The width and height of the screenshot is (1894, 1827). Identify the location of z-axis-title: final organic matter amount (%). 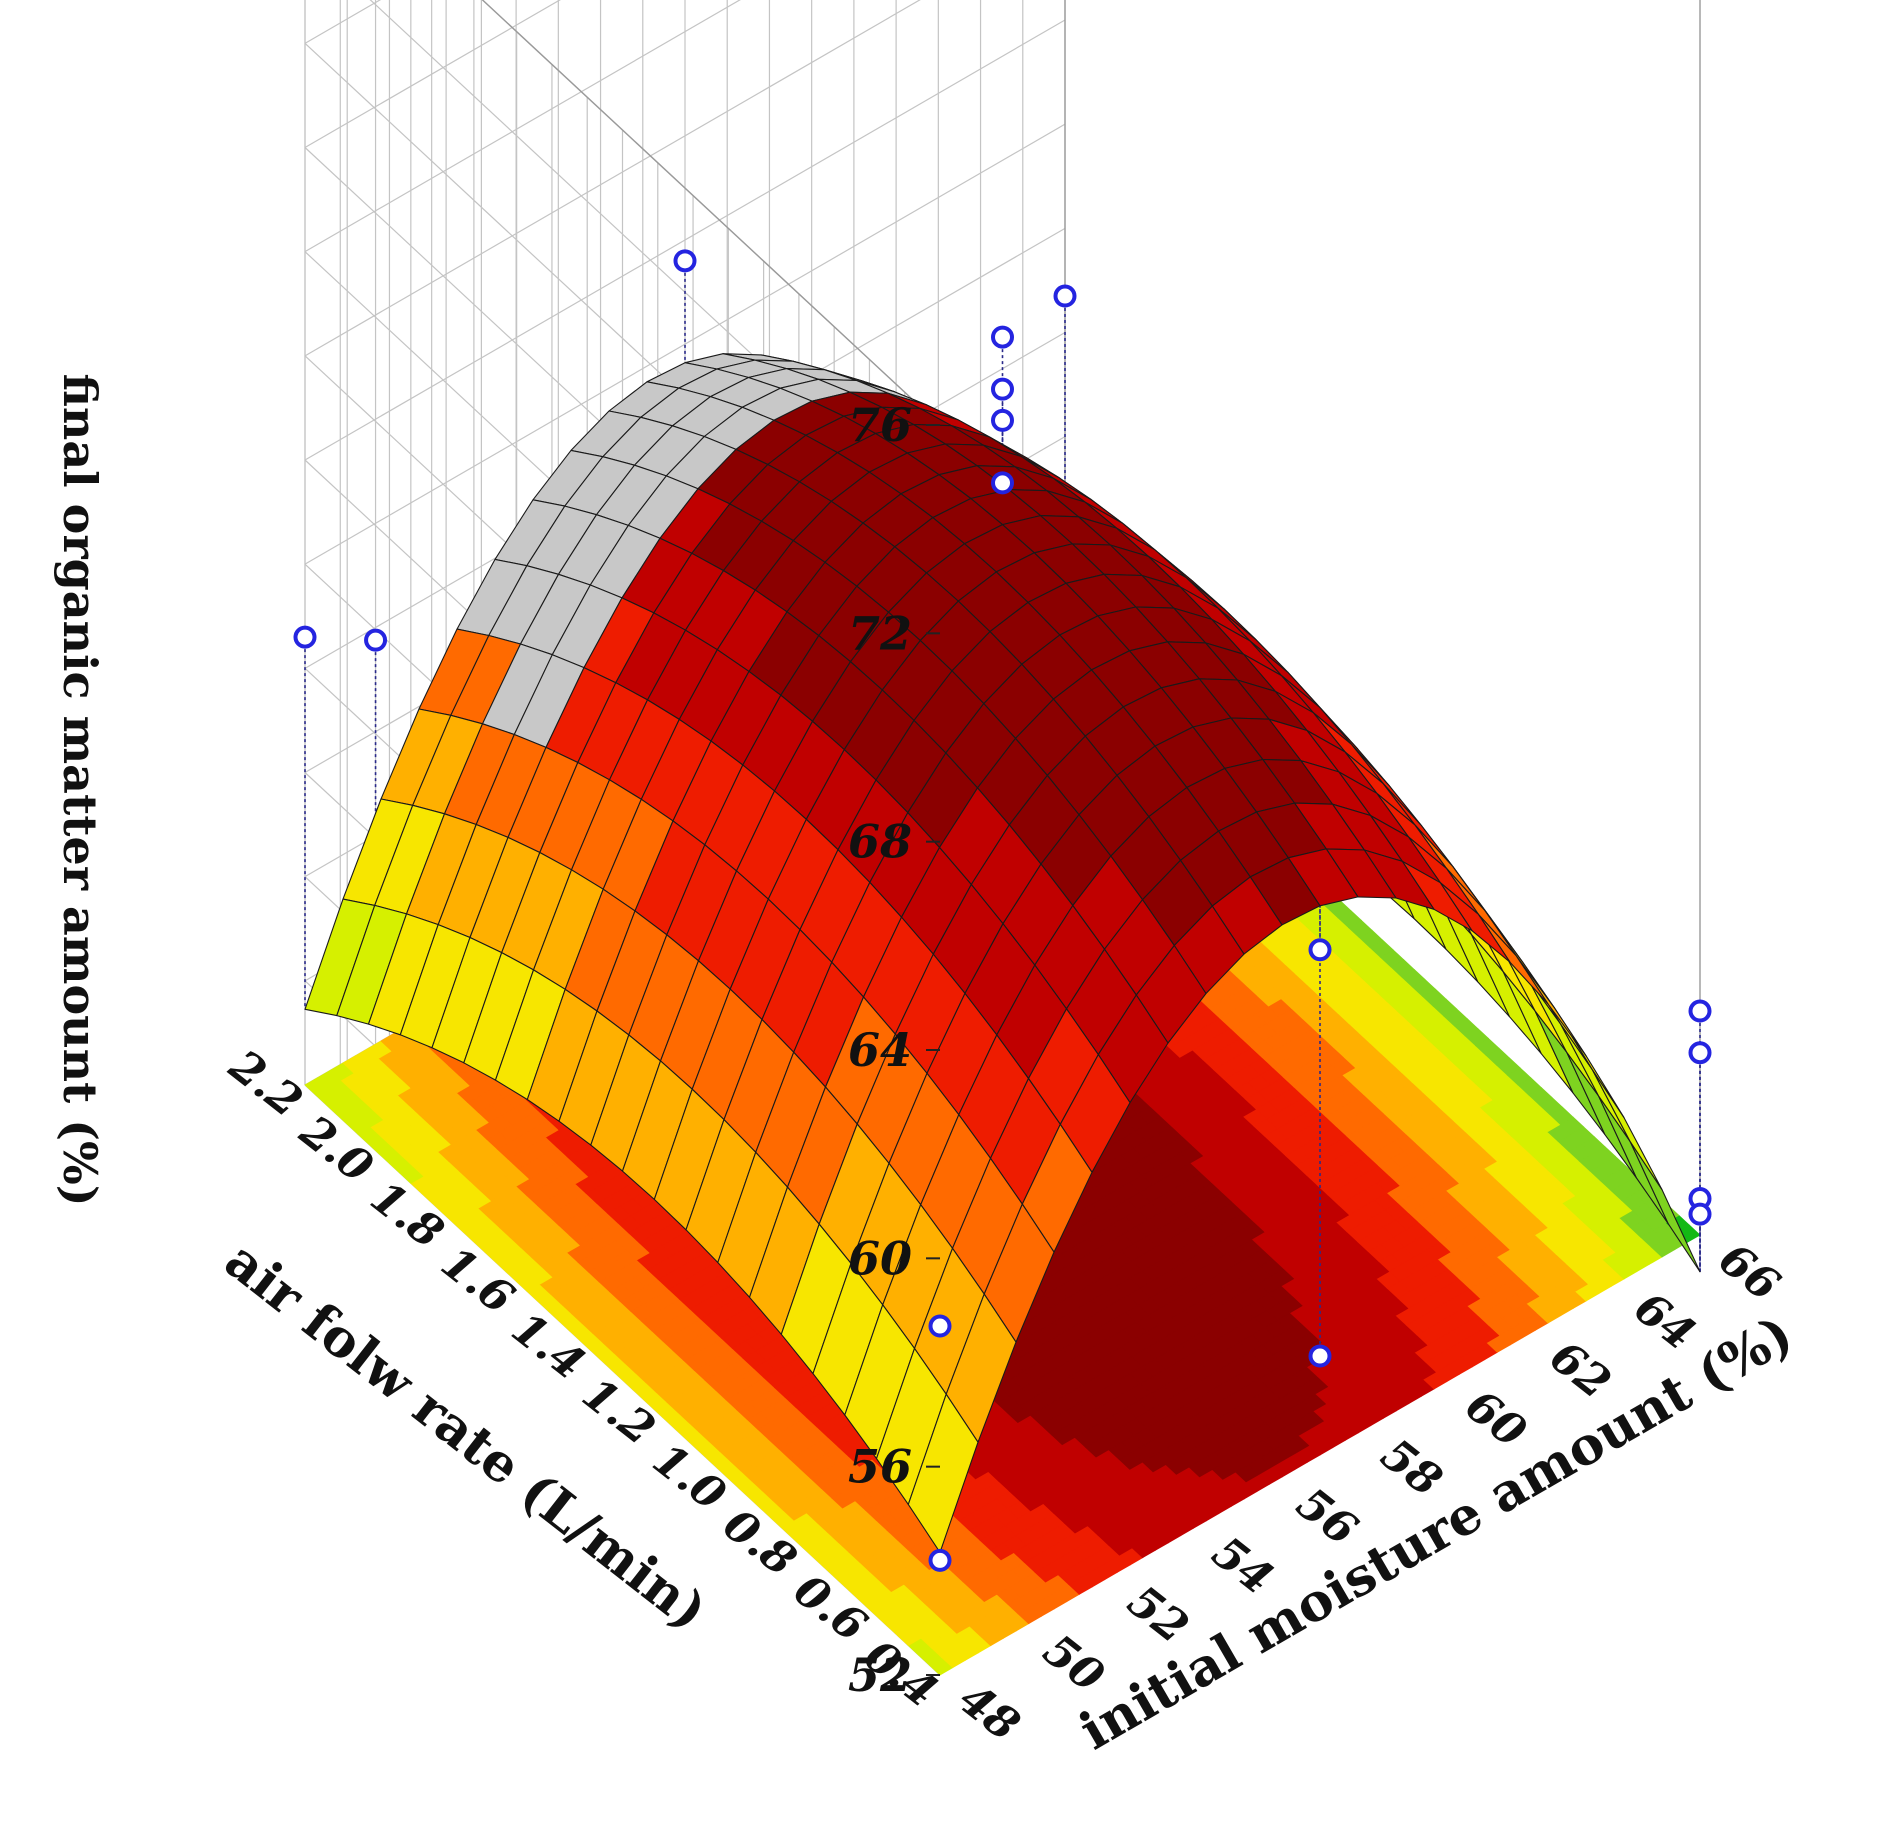
(80, 789).